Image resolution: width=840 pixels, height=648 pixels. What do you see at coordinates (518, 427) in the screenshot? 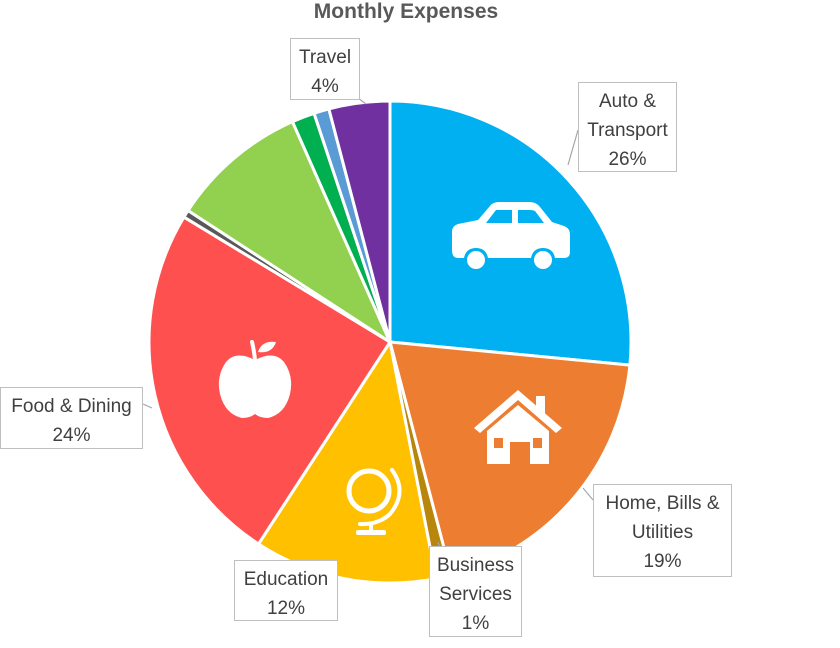
I see `house-icon` at bounding box center [518, 427].